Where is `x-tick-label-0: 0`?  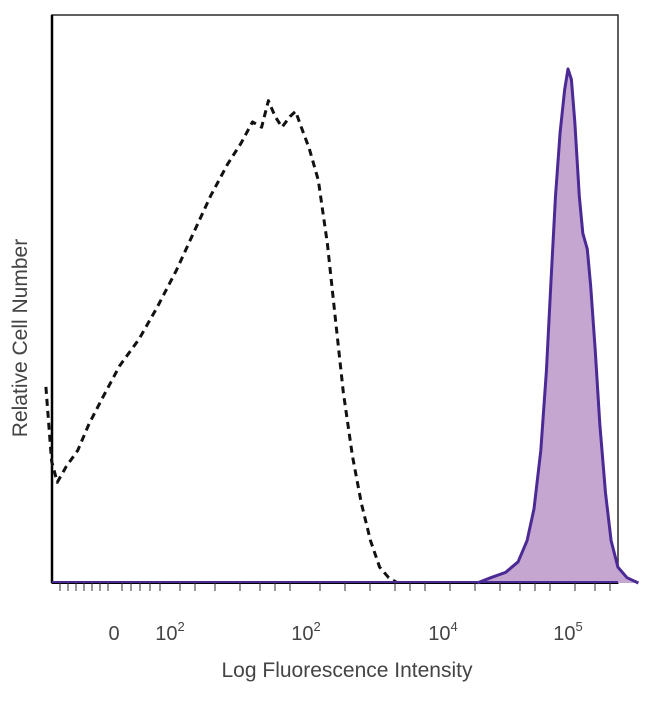 x-tick-label-0: 0 is located at coordinates (113, 634).